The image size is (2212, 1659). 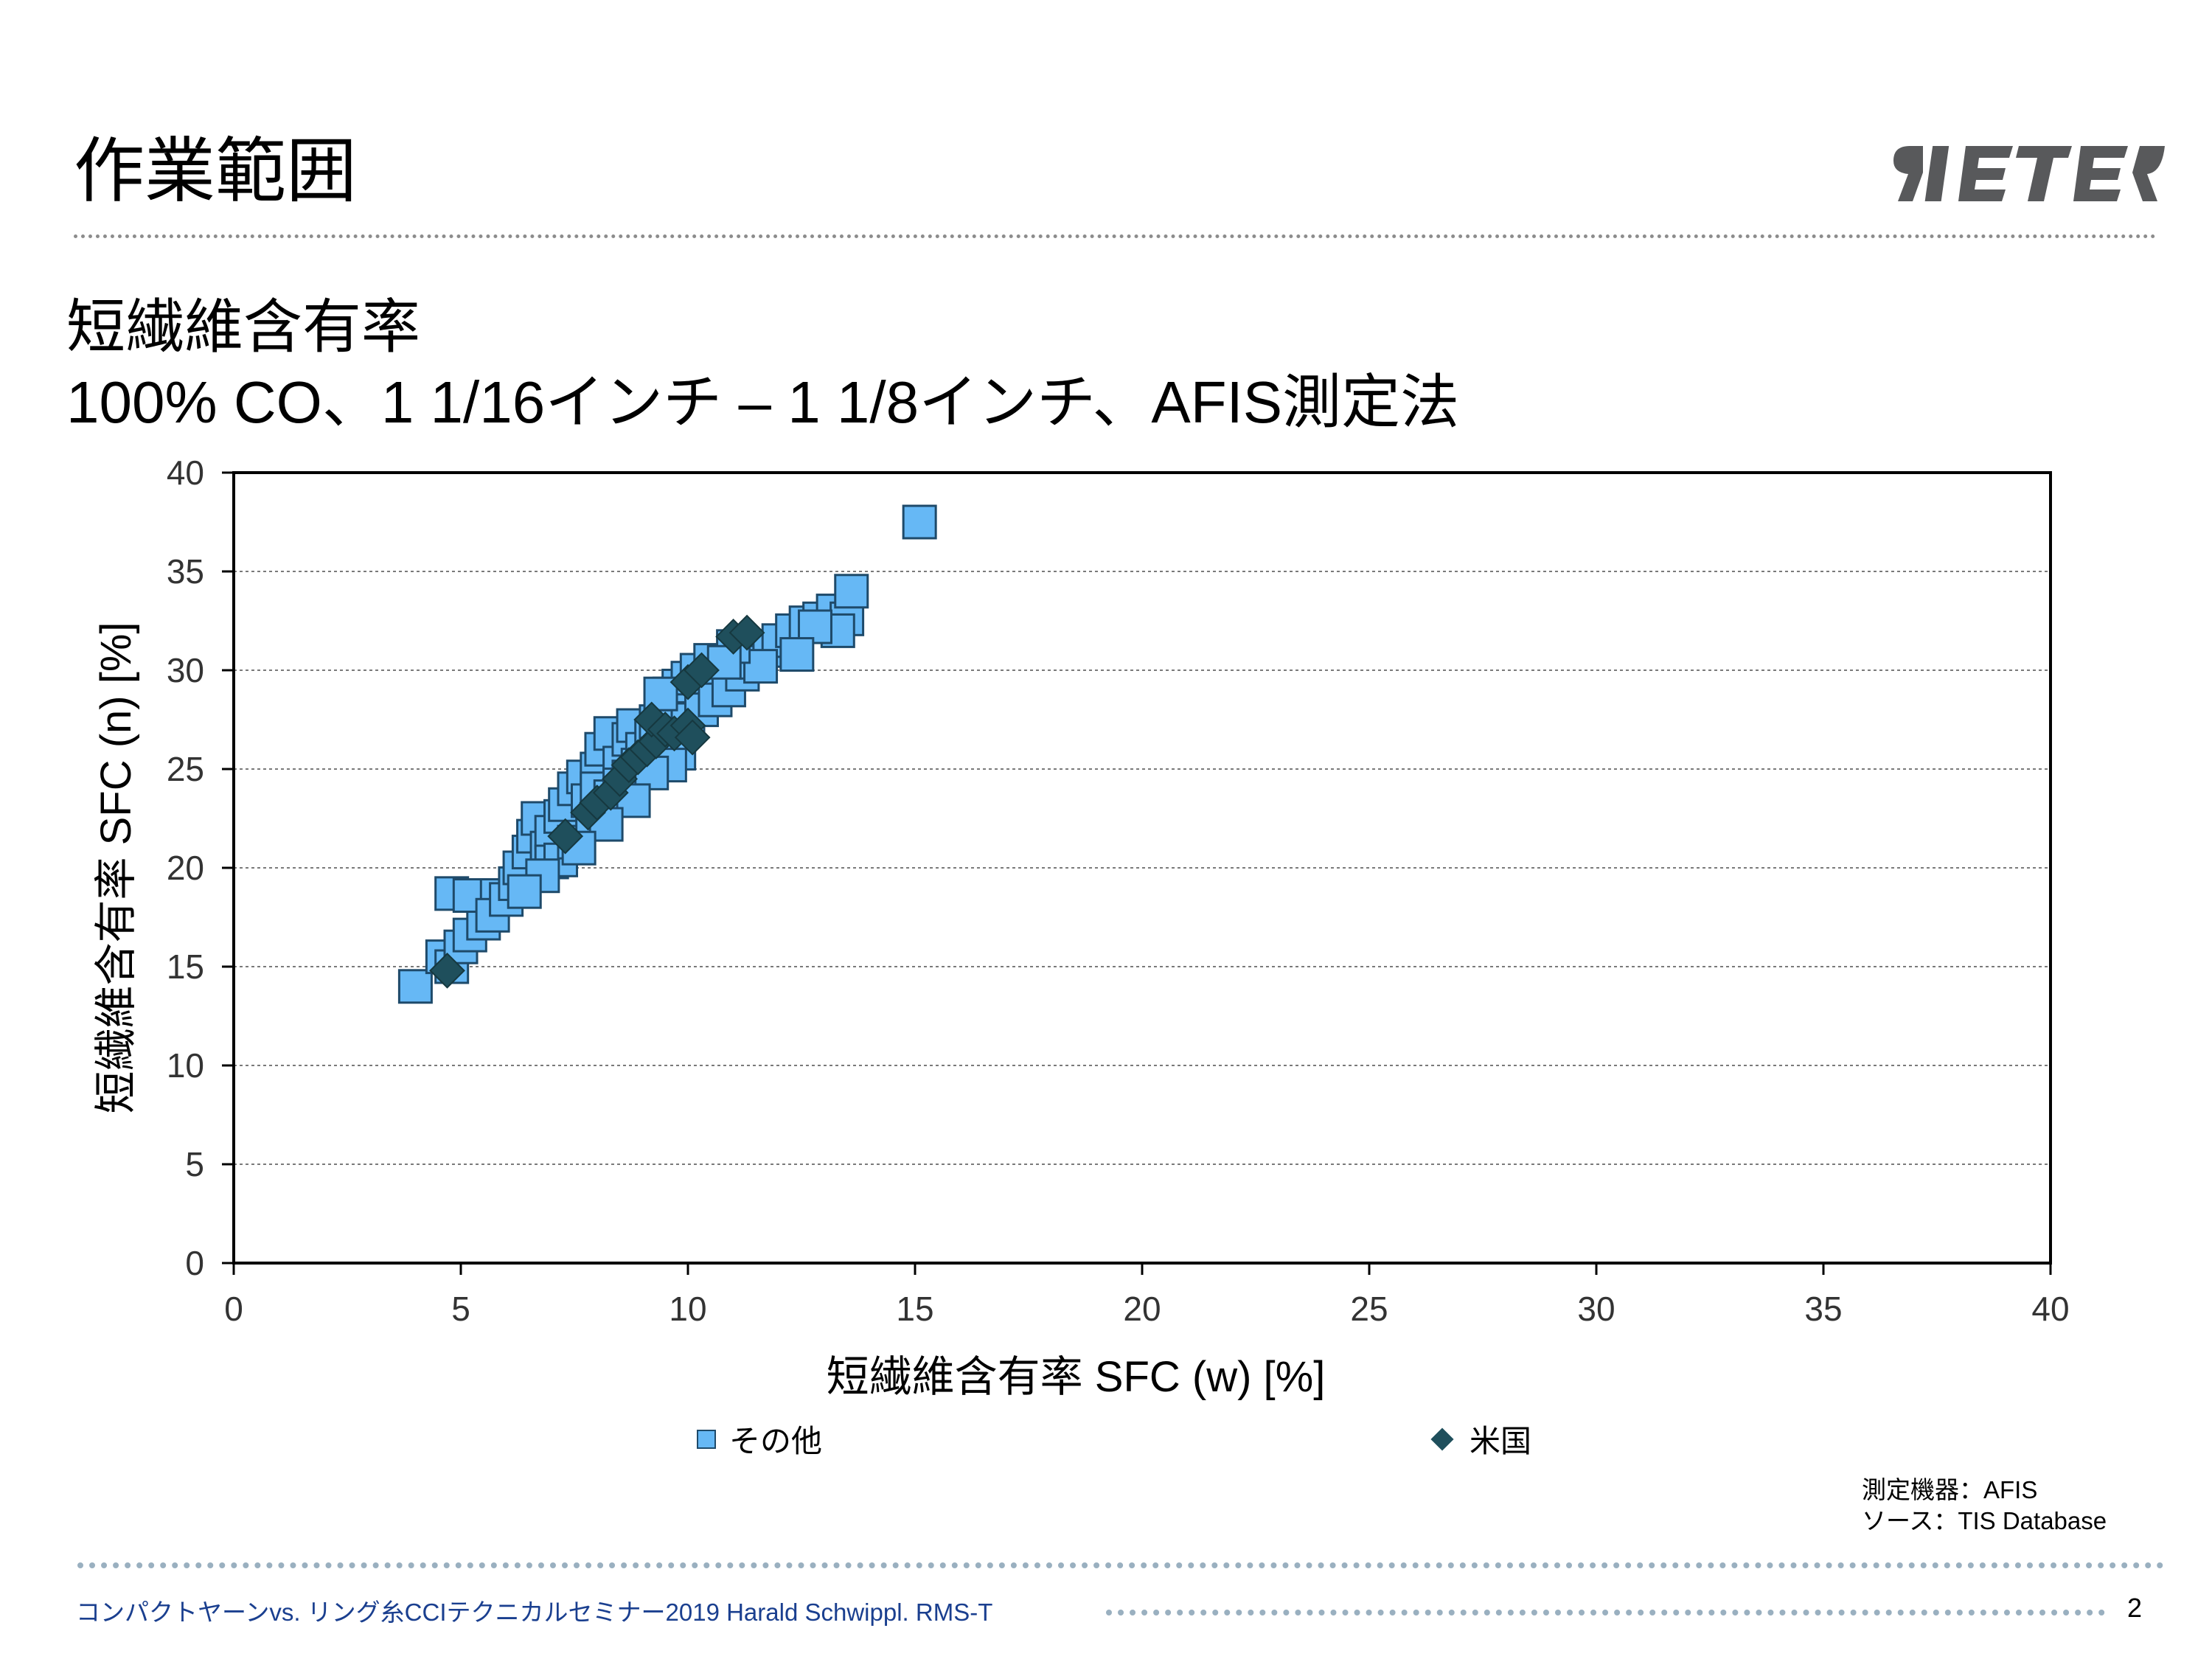 What do you see at coordinates (1605, 1612) in the screenshot?
I see `footer-dotted-divider-lower` at bounding box center [1605, 1612].